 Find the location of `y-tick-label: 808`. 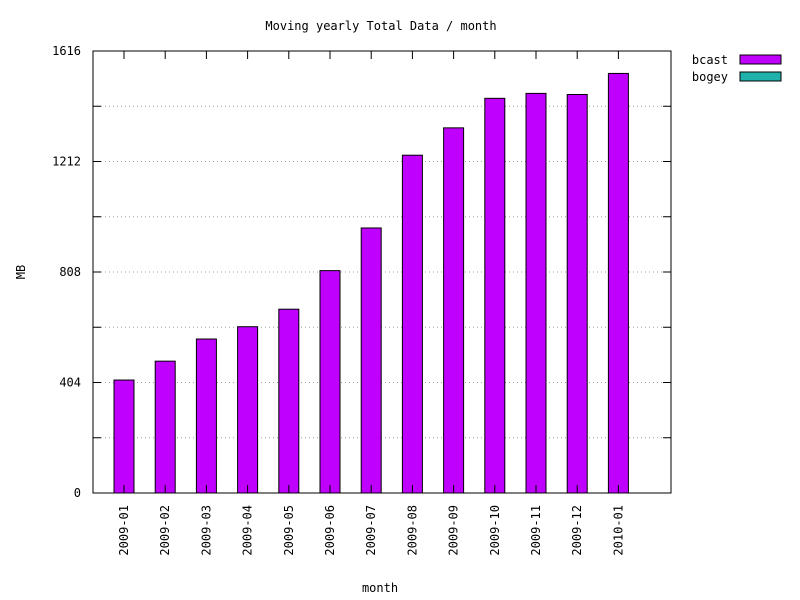

y-tick-label: 808 is located at coordinates (70, 272).